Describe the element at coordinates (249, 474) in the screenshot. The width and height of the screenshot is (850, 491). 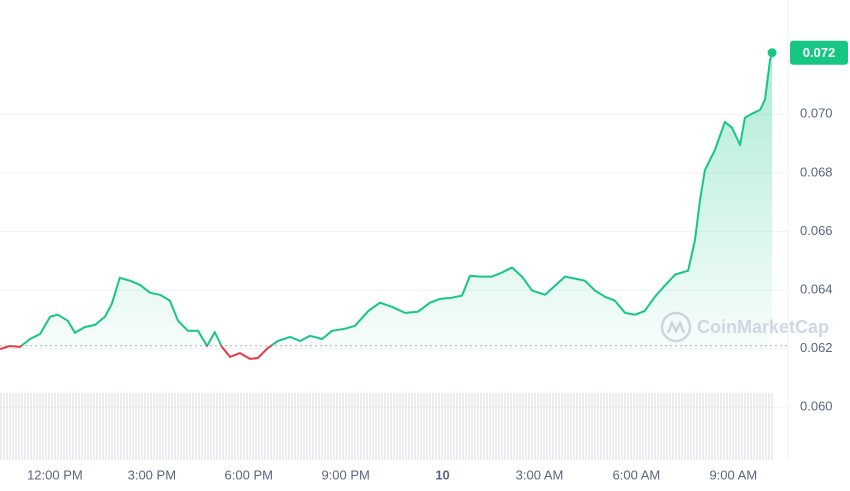
I see `x-tick-label: 6:00 PM` at that location.